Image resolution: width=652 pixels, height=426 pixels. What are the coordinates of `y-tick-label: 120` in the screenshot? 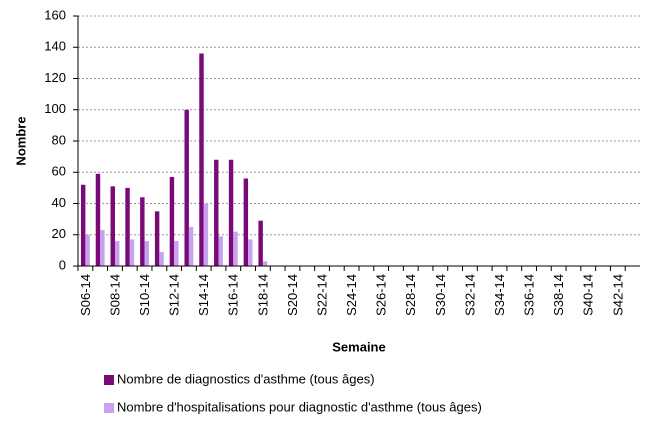 It's located at (55, 77).